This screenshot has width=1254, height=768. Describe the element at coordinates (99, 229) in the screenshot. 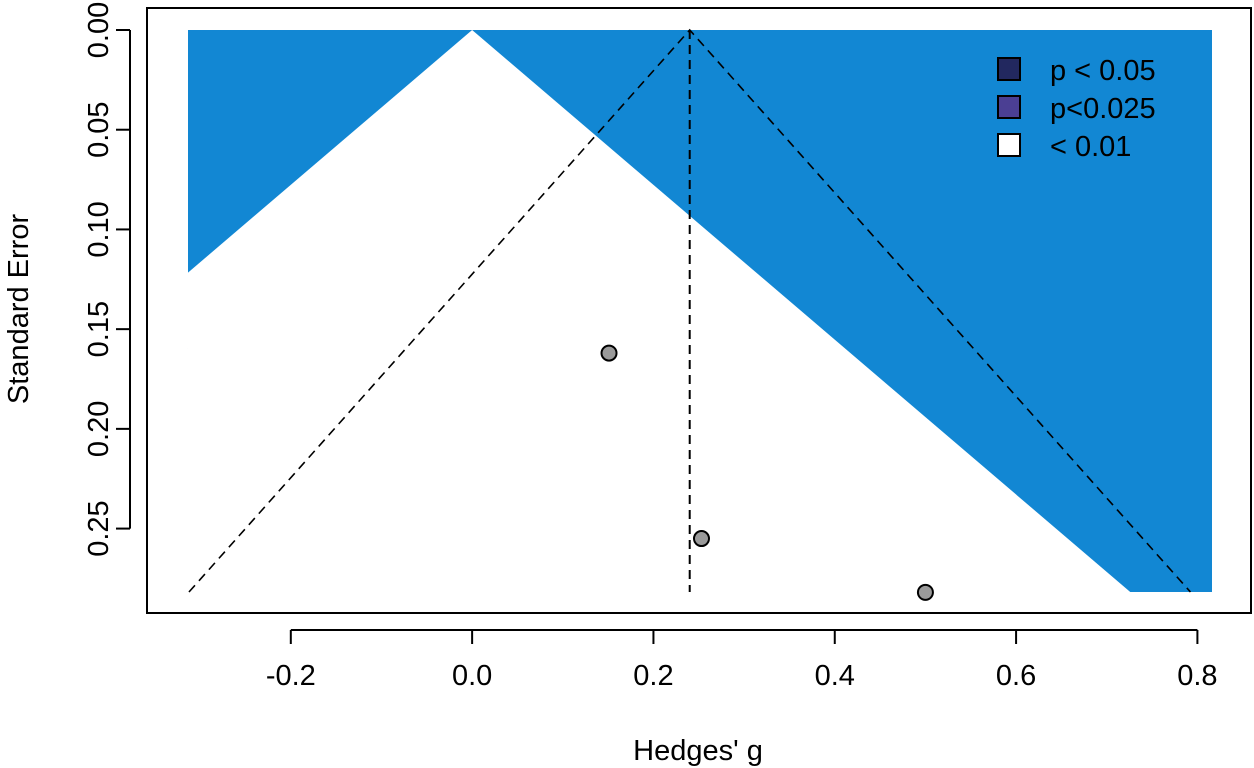

I see `y-tick-label: 0.10` at that location.